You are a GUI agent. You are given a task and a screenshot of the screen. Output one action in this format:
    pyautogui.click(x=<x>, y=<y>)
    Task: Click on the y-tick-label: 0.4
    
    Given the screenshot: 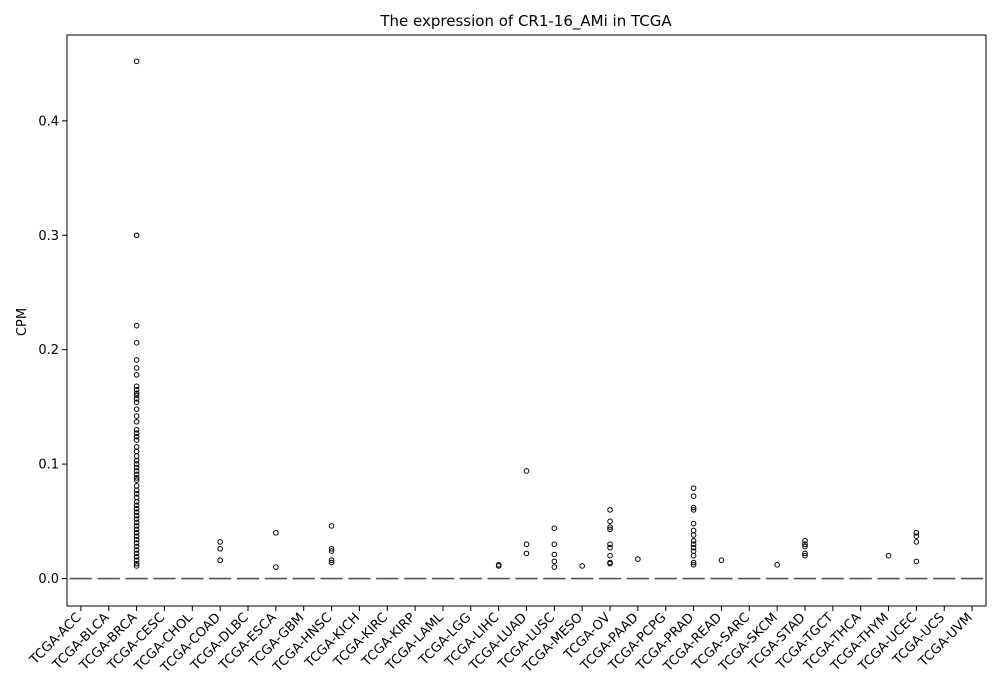 What is the action you would take?
    pyautogui.click(x=48, y=121)
    